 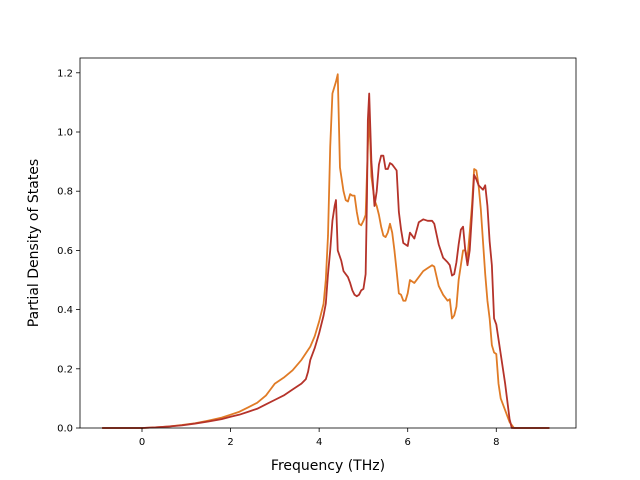 I want to click on x-ticks: 0 2 4 6 8, so click(x=319, y=438).